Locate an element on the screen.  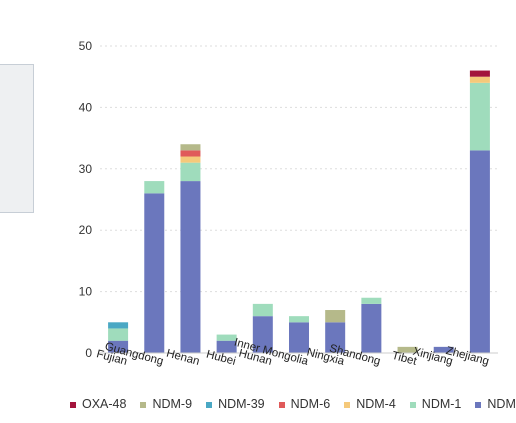
bar-segment-ndm--fujian is located at coordinates (118, 346).